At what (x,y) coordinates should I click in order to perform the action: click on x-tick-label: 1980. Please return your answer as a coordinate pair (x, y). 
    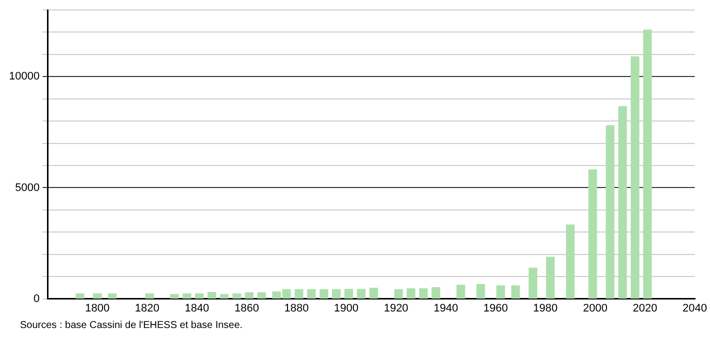
    Looking at the image, I should click on (545, 308).